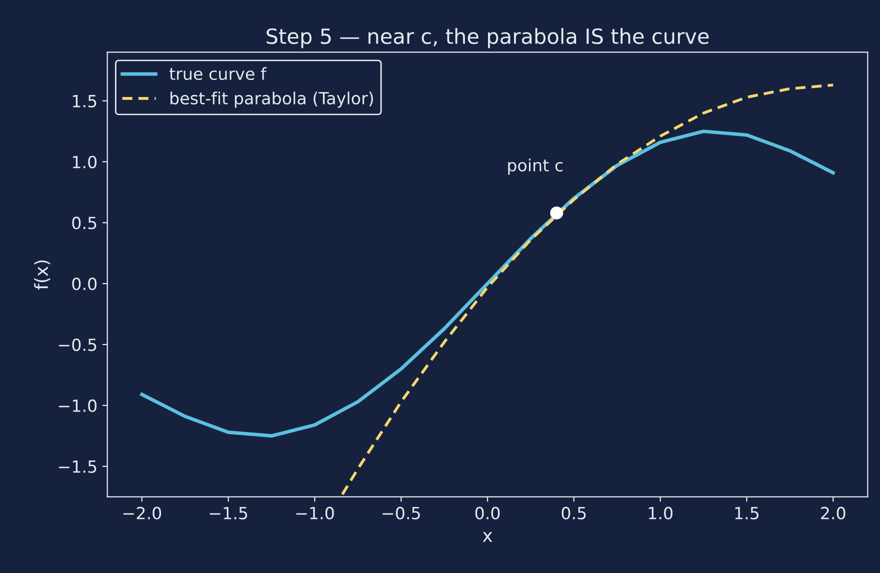 The image size is (880, 573). I want to click on x-tick-label: −1.5, so click(229, 513).